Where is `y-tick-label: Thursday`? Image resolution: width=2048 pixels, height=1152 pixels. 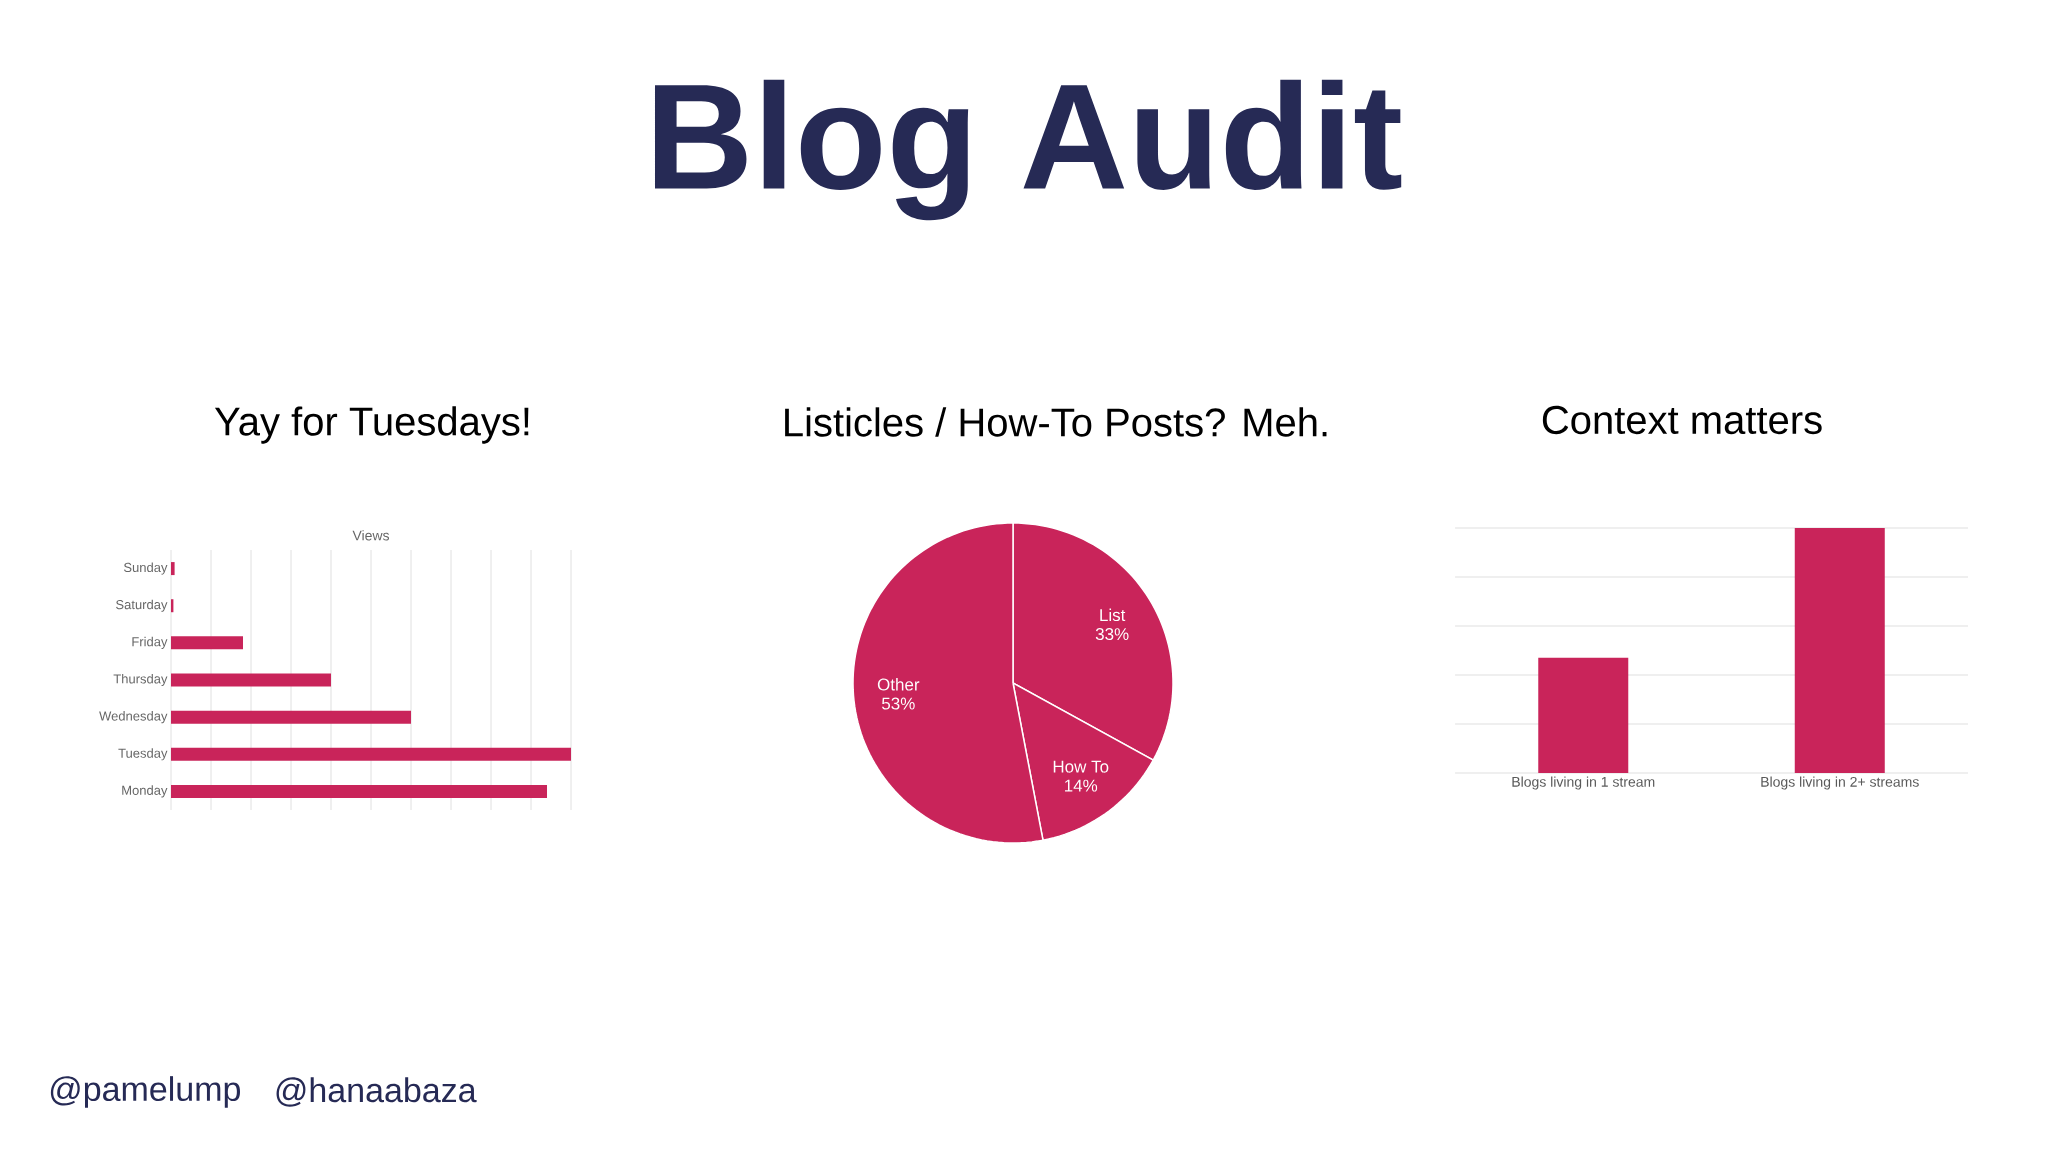
y-tick-label: Thursday is located at coordinates (140, 680).